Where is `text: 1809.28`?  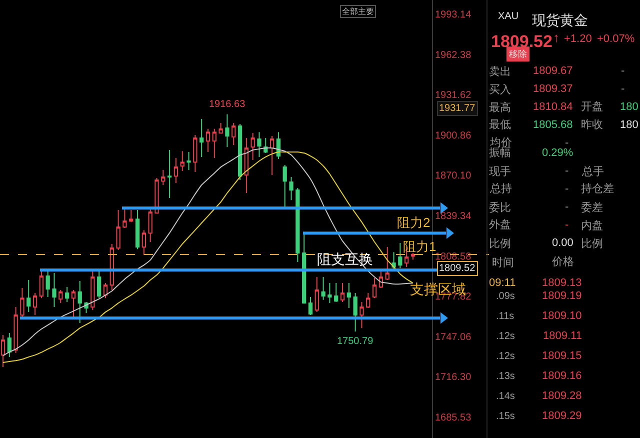
text: 1809.28 is located at coordinates (562, 396).